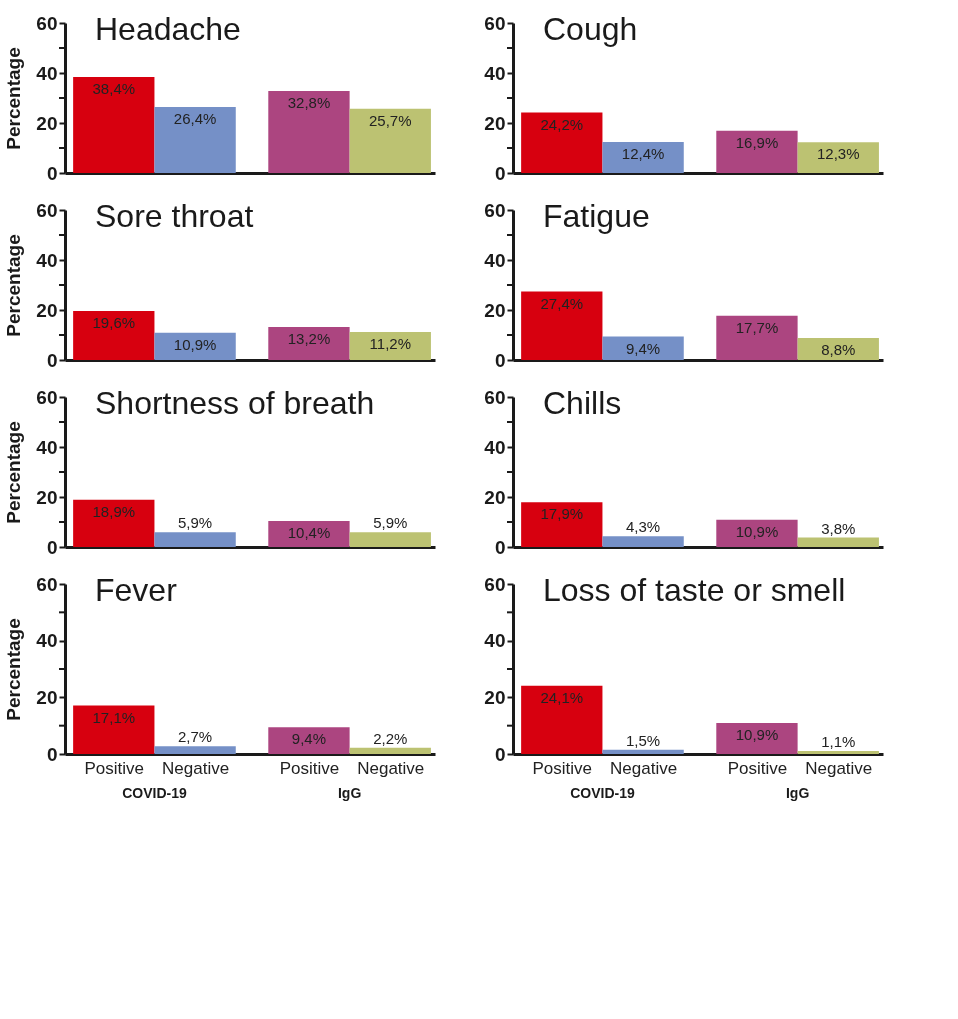 This screenshot has width=958, height=1019. I want to click on data-label: 24,1%, so click(562, 697).